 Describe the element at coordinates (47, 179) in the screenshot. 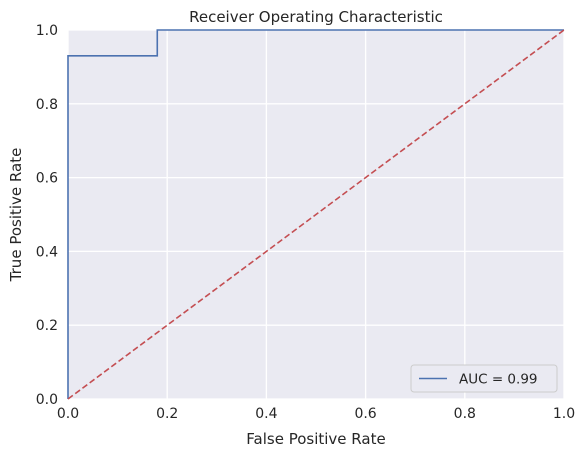

I see `y-tick-label: 0.6` at that location.